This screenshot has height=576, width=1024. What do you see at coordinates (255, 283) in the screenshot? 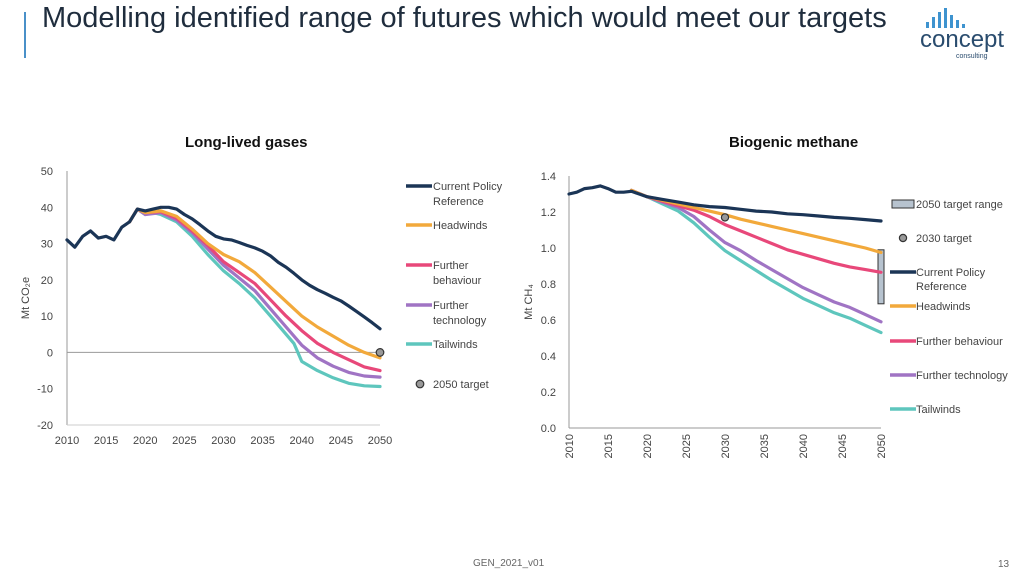
I see `series-line-headwinds` at bounding box center [255, 283].